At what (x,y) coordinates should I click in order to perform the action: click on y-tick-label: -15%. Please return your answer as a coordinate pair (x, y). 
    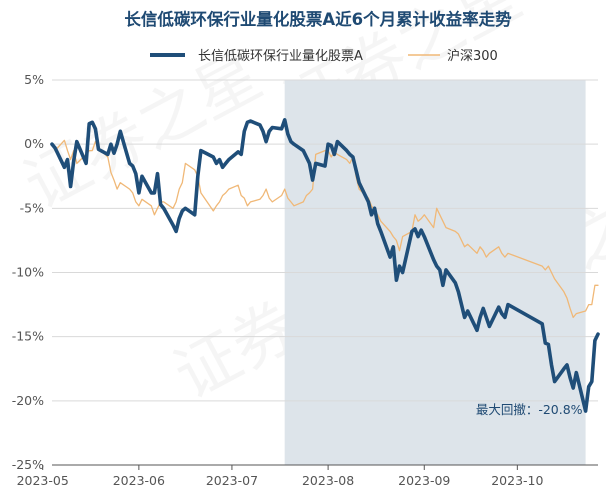
    Looking at the image, I should click on (28, 336).